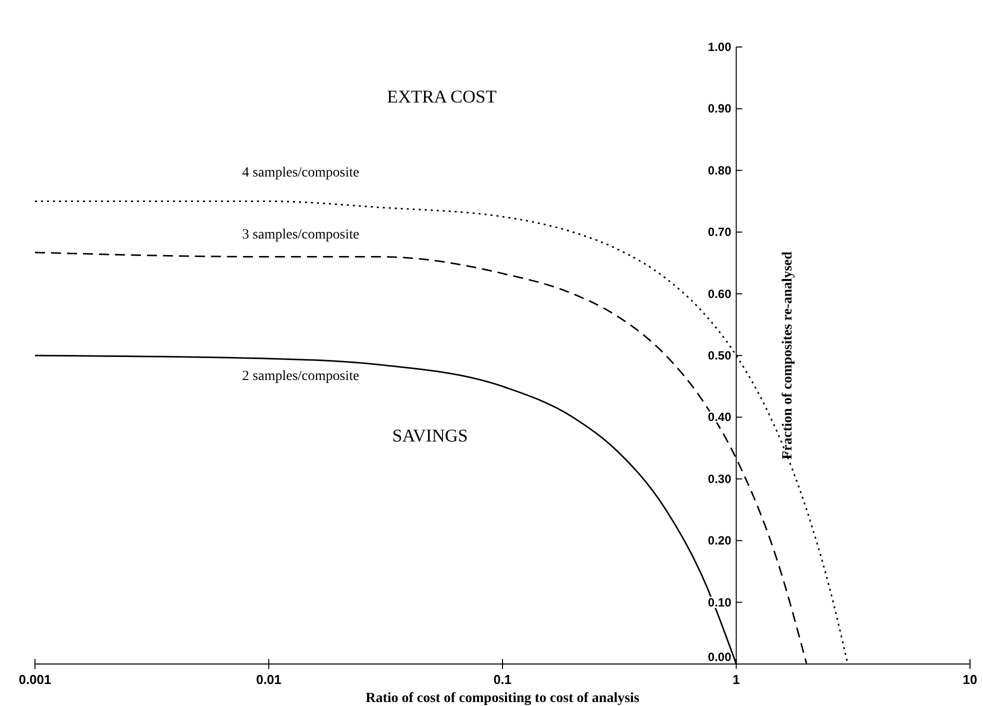  Describe the element at coordinates (430, 436) in the screenshot. I see `annotation: SAVINGS` at that location.